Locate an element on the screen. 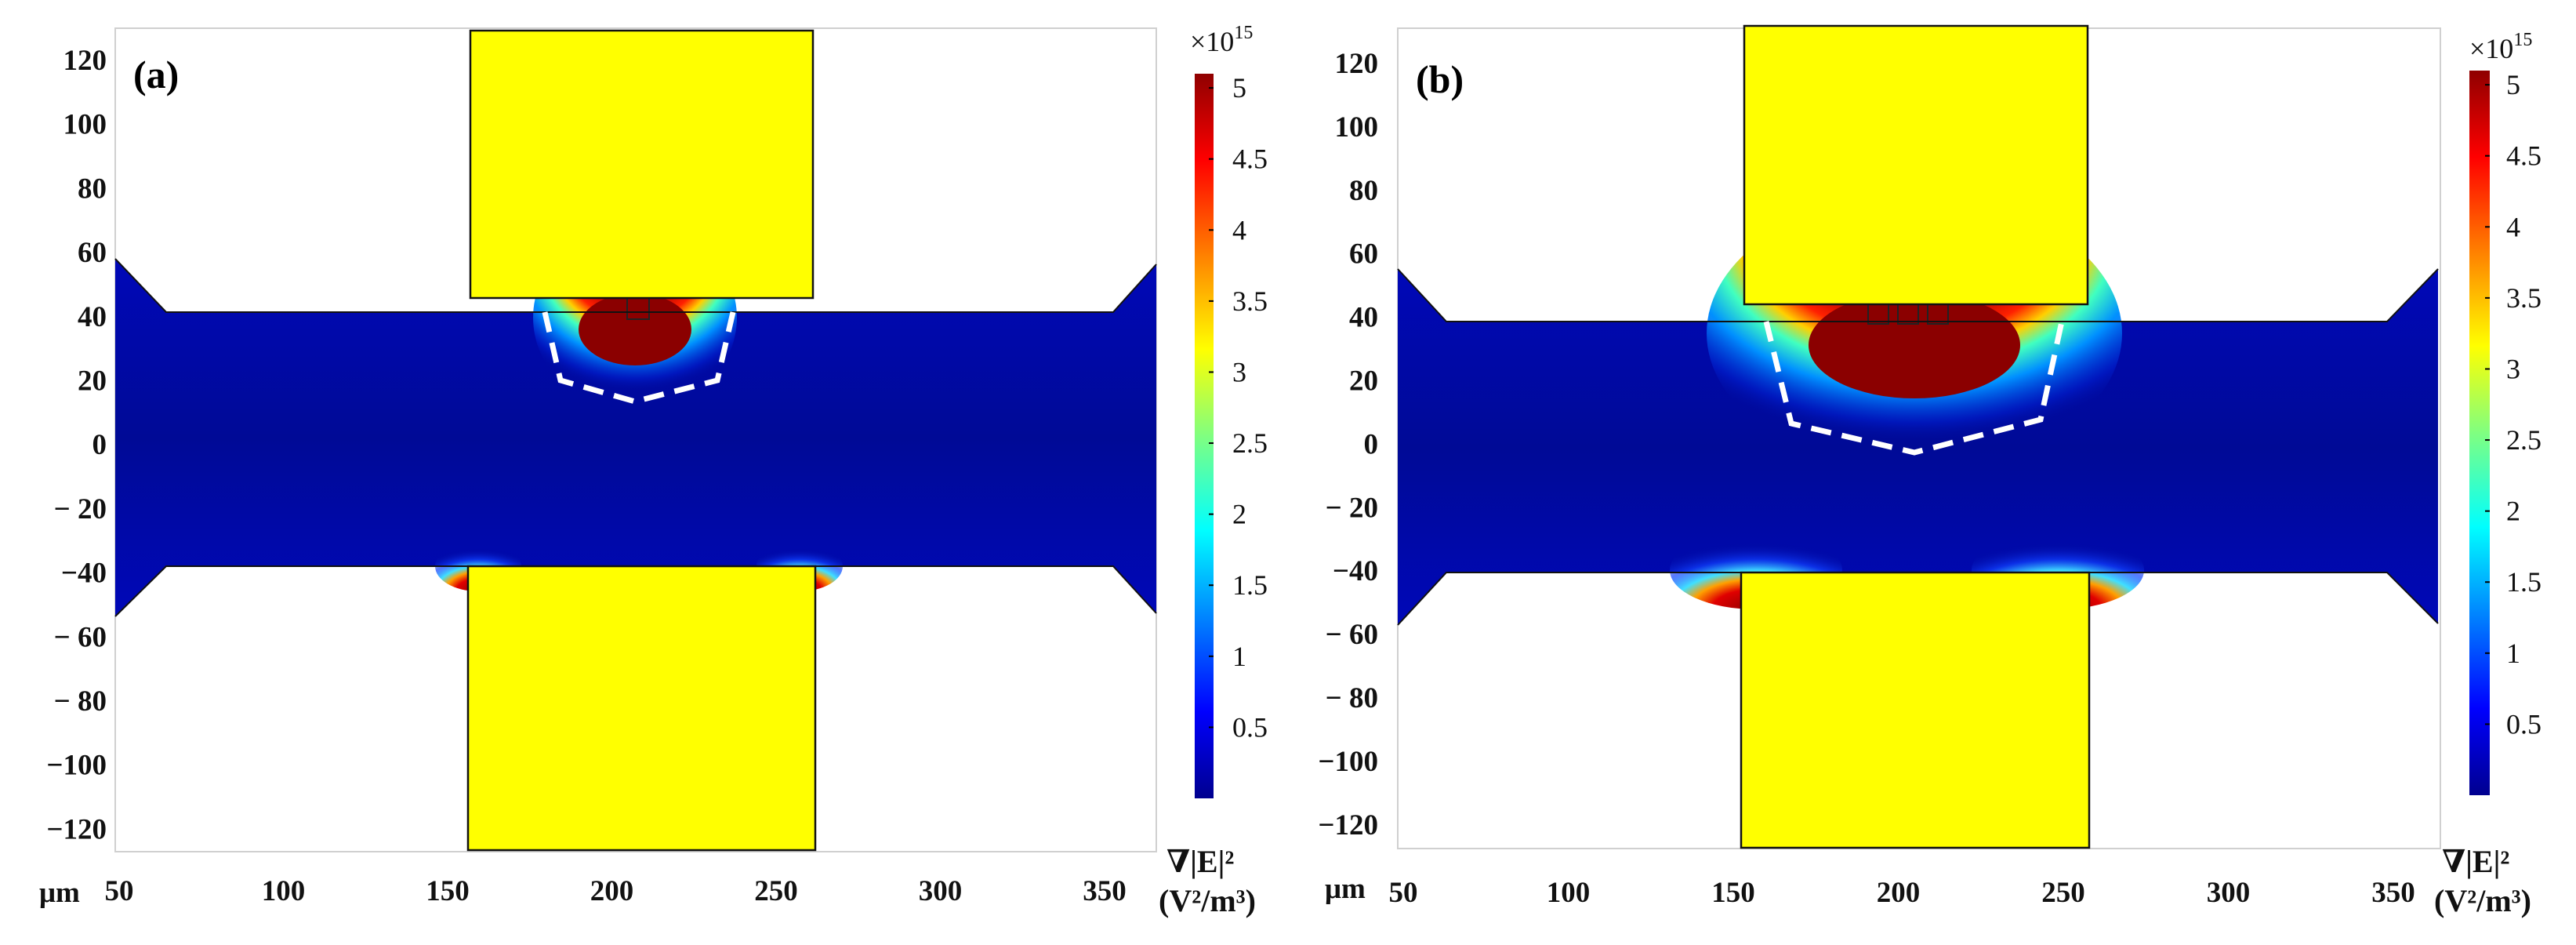 The width and height of the screenshot is (2576, 945). colorbar-bar-b is located at coordinates (2479, 433).